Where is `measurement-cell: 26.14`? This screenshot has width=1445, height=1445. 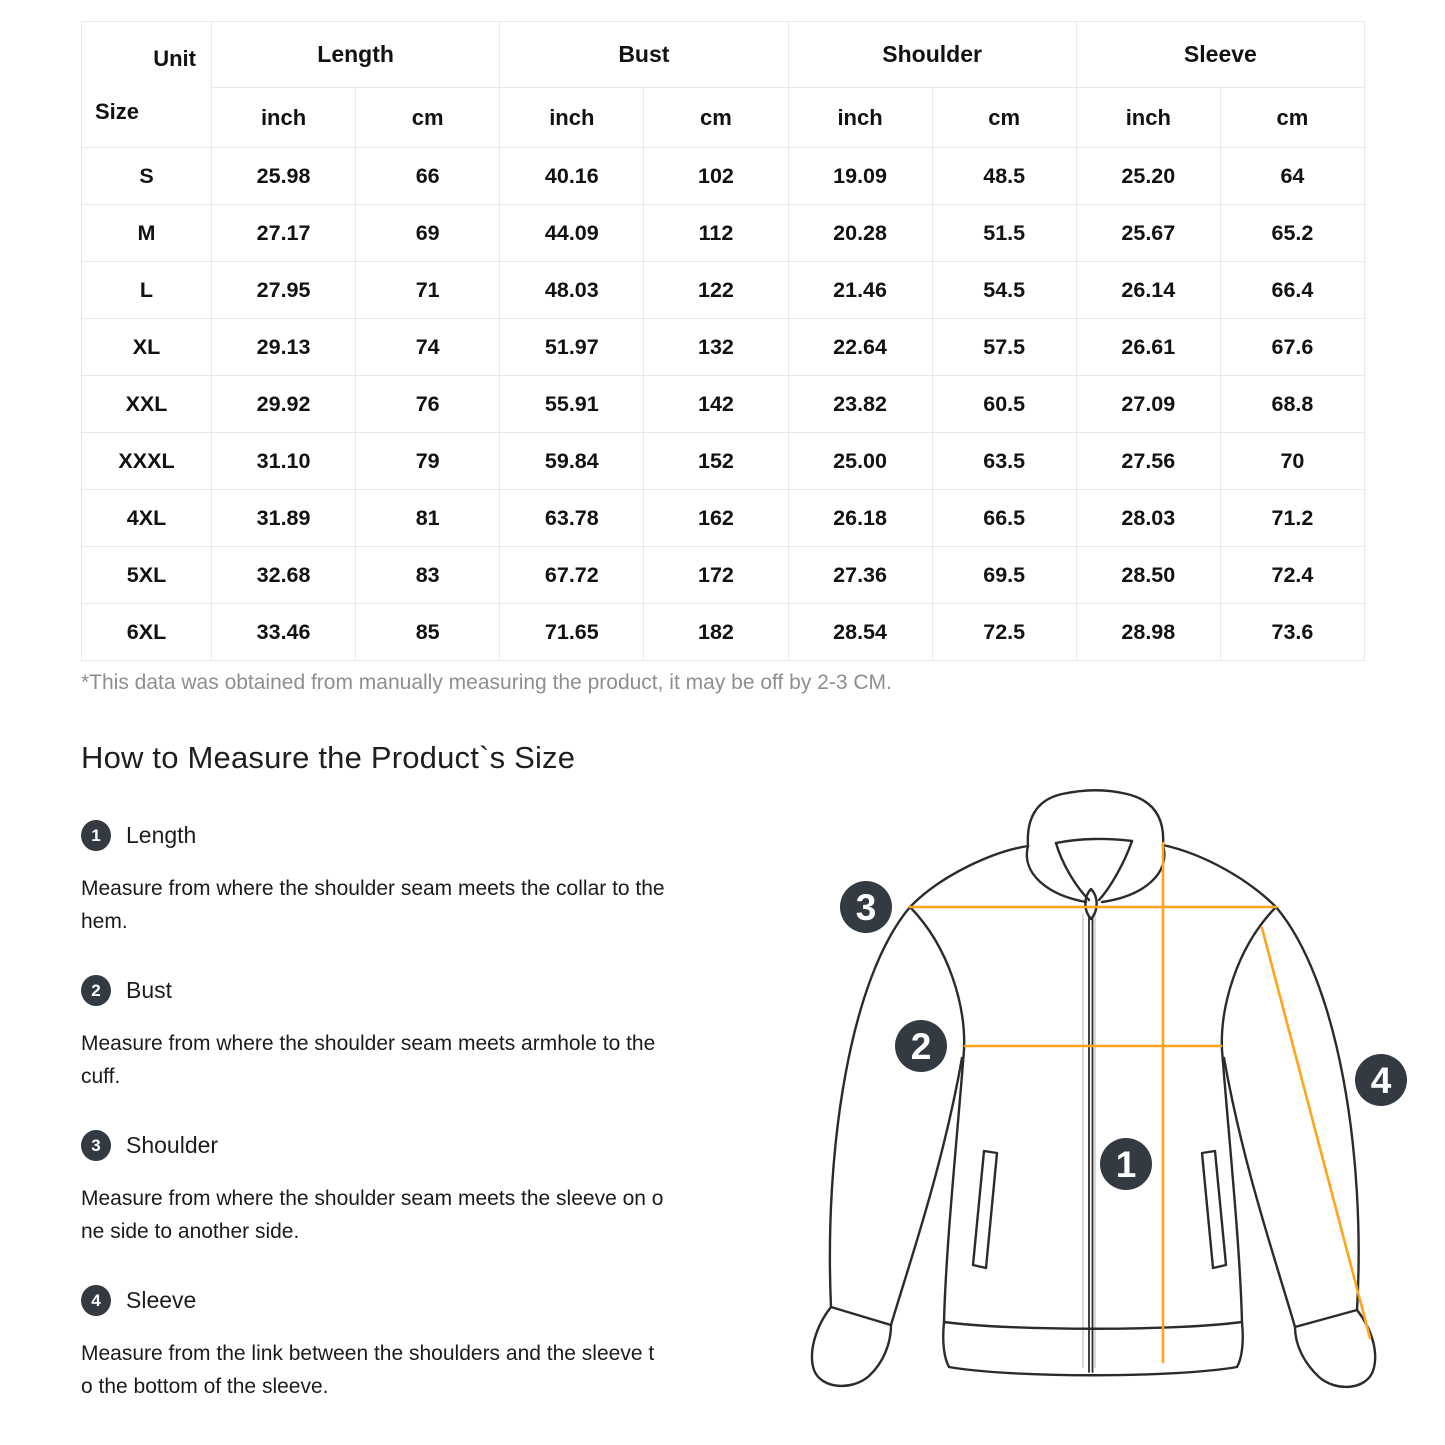
measurement-cell: 26.14 is located at coordinates (1148, 290).